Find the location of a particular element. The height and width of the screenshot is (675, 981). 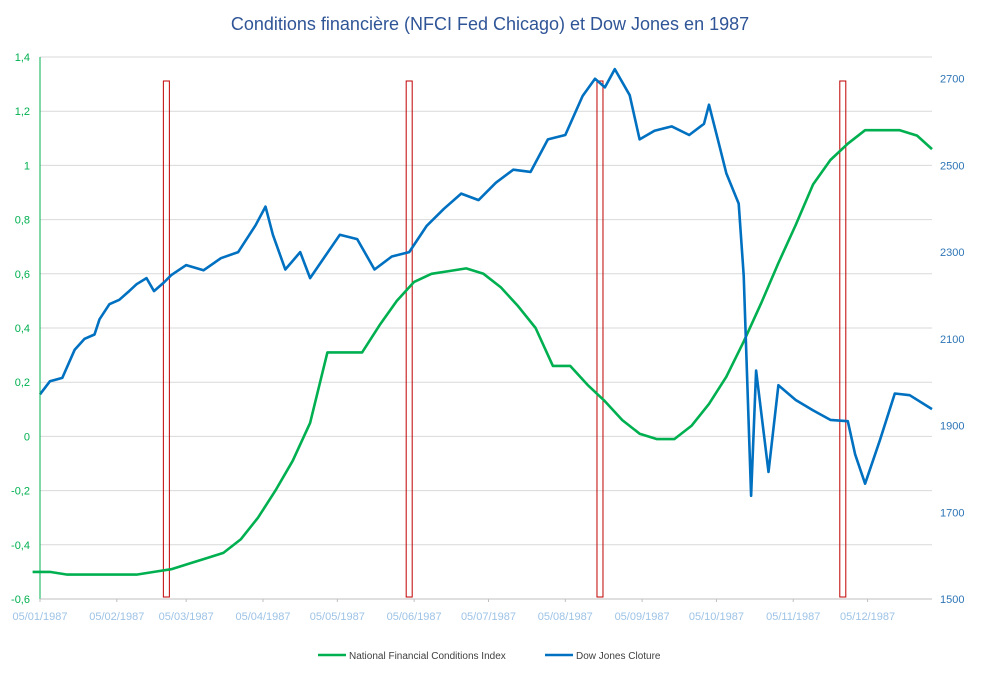

y-right-tick-label: 2300 is located at coordinates (952, 253).